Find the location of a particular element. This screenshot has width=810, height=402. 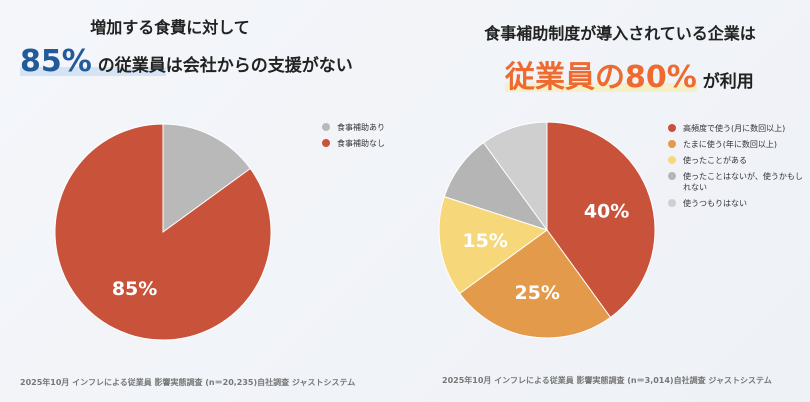

left-title: 増加する食費に対して is located at coordinates (170, 27).